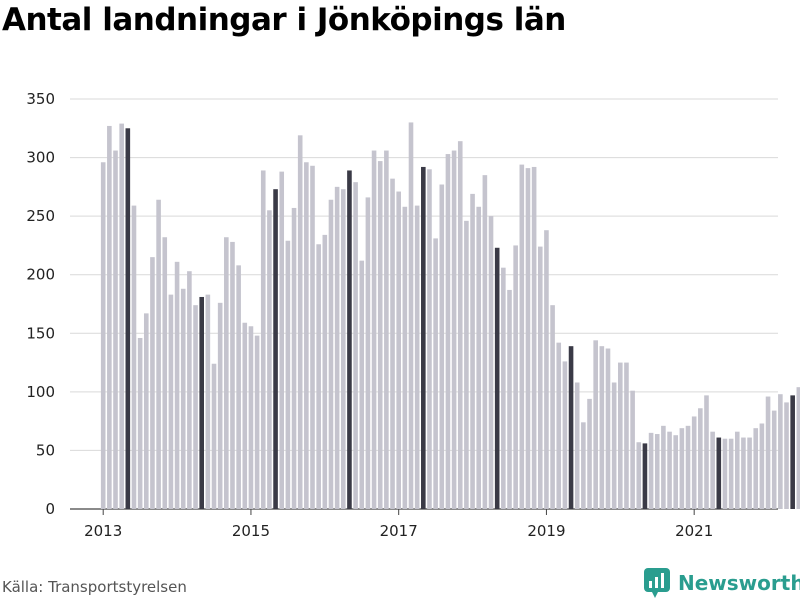 The width and height of the screenshot is (800, 600). I want to click on y-tick-label: 350, so click(40, 99).